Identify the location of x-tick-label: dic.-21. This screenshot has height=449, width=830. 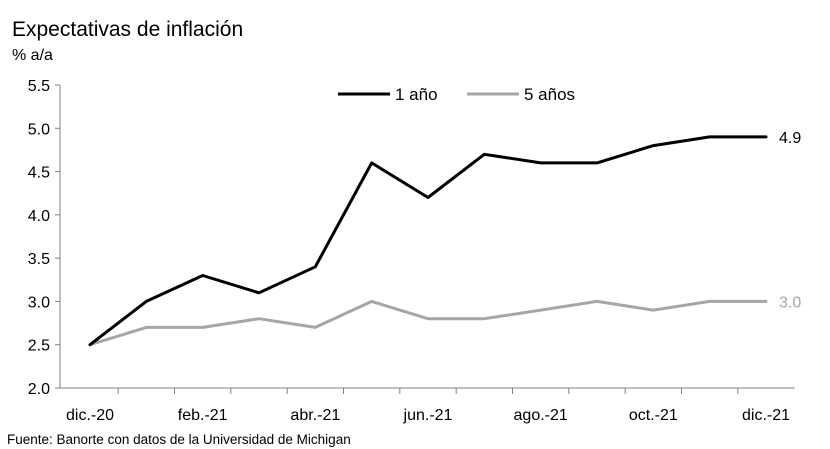
(766, 415).